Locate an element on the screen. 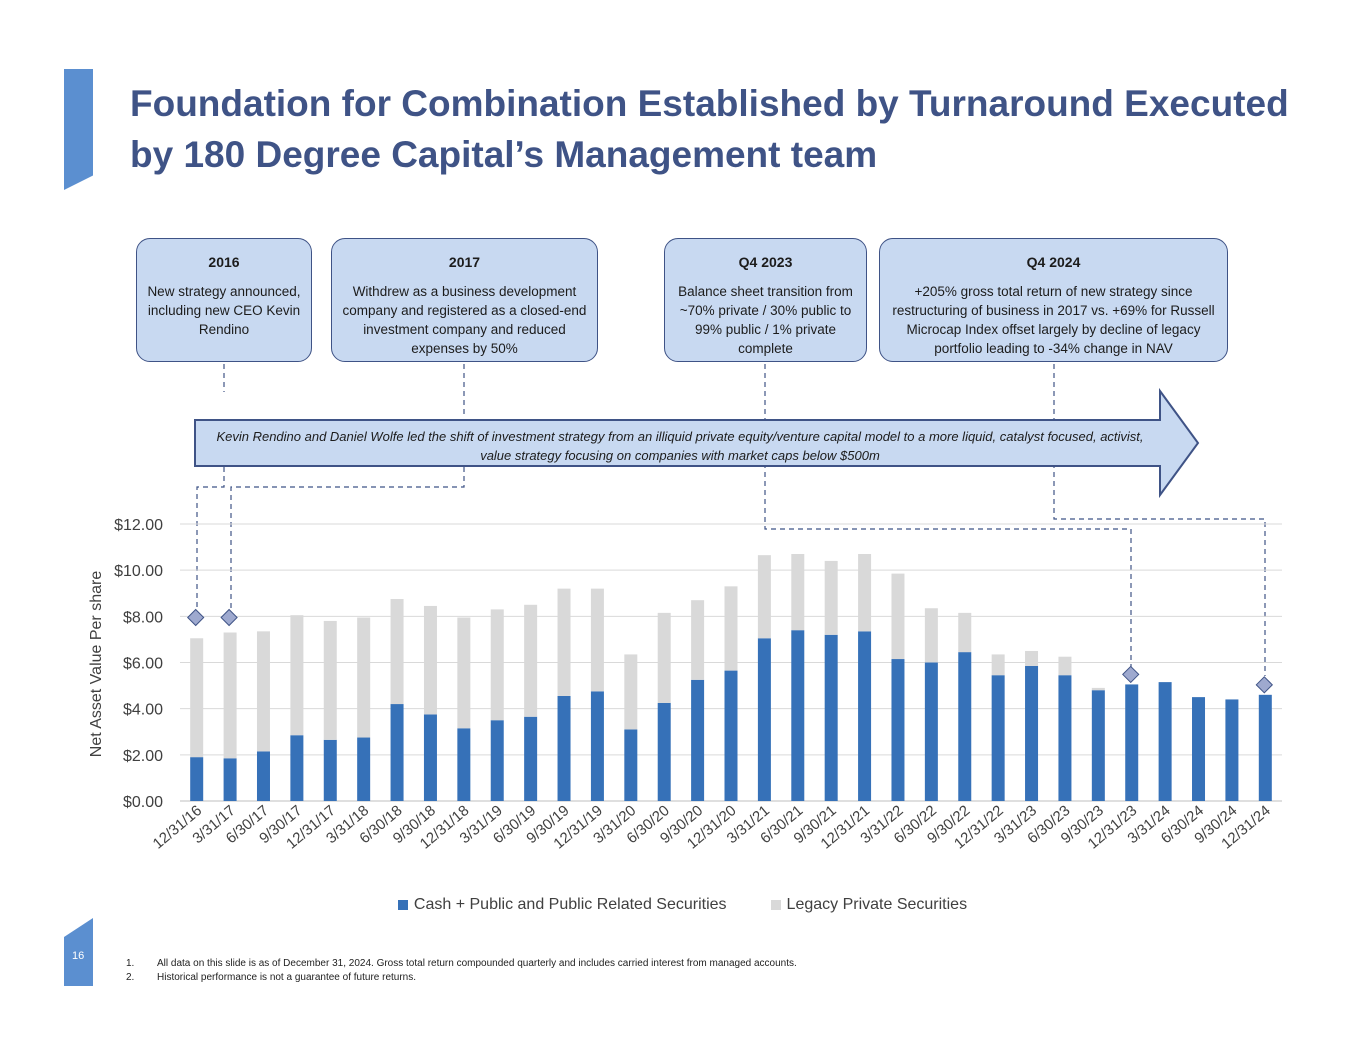 Image resolution: width=1365 pixels, height=1055 pixels. page-number: 16 is located at coordinates (78, 956).